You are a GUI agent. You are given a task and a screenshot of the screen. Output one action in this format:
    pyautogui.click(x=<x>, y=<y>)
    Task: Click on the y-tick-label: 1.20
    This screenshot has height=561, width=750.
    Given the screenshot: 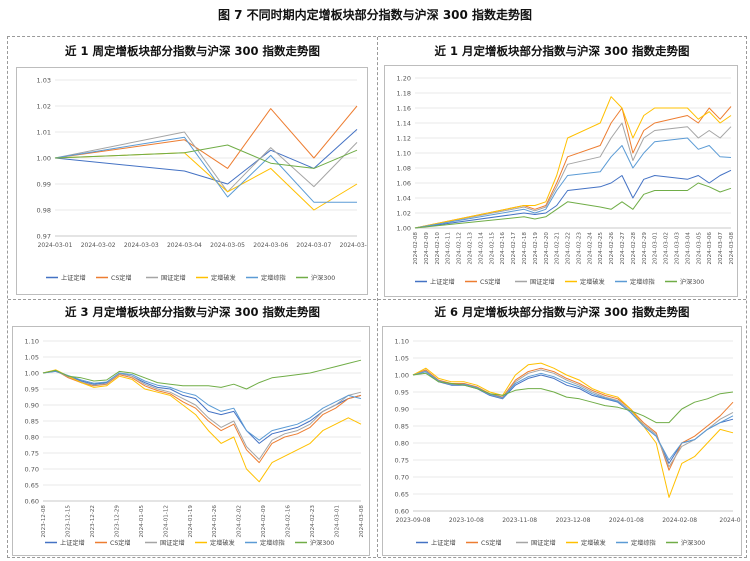 What is the action you would take?
    pyautogui.click(x=404, y=79)
    